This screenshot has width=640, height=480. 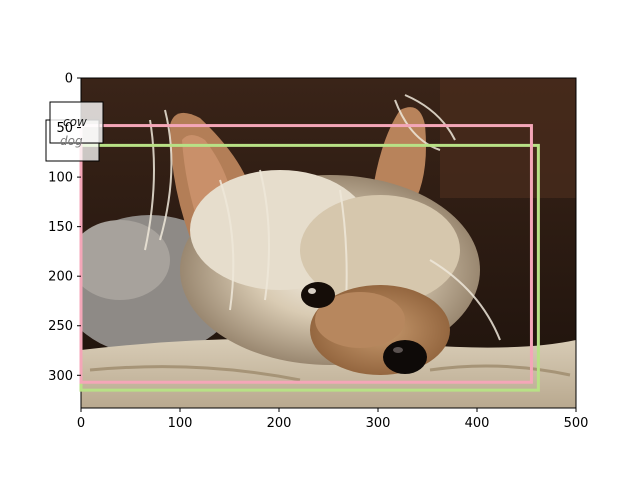 What do you see at coordinates (576, 423) in the screenshot?
I see `x-tick-label: 500` at bounding box center [576, 423].